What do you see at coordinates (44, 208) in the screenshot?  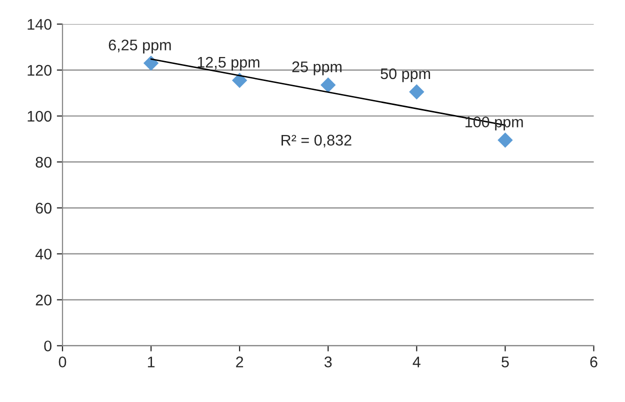 I see `y-tick-label: 60` at bounding box center [44, 208].